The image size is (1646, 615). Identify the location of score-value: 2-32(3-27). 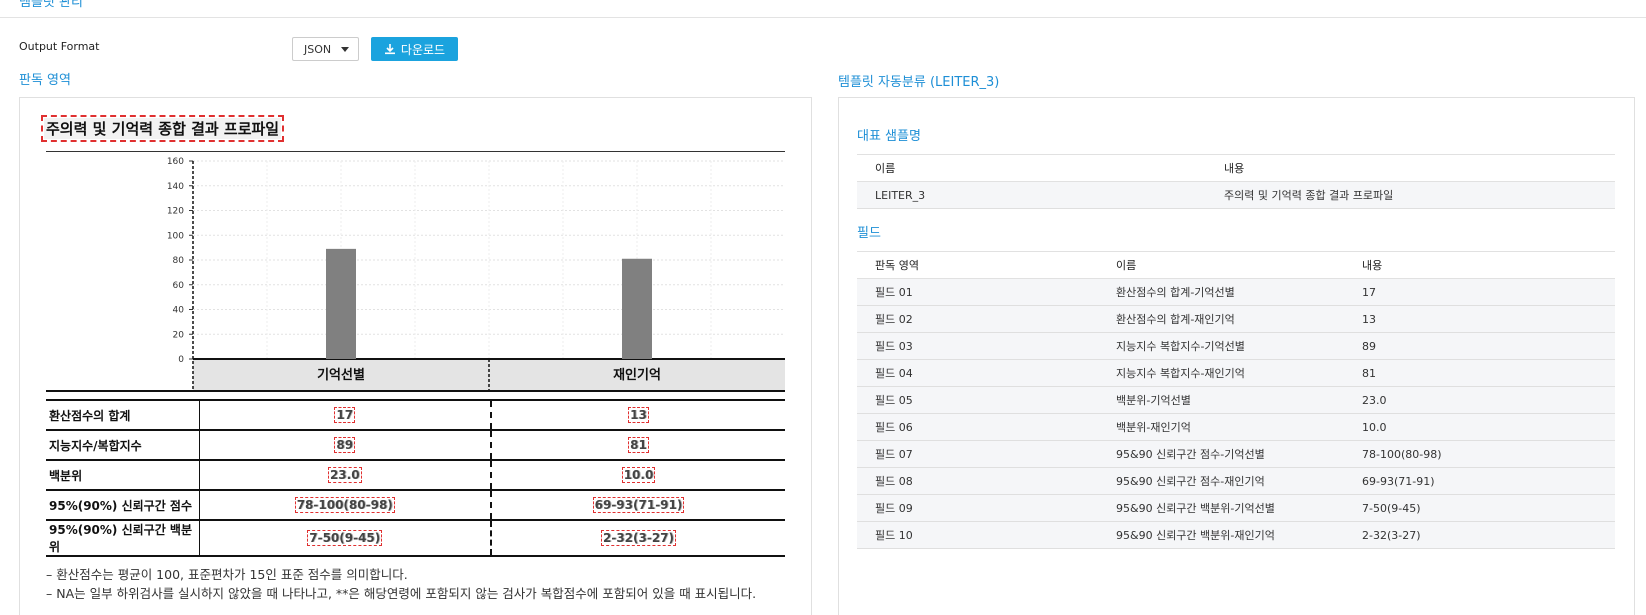
(638, 538).